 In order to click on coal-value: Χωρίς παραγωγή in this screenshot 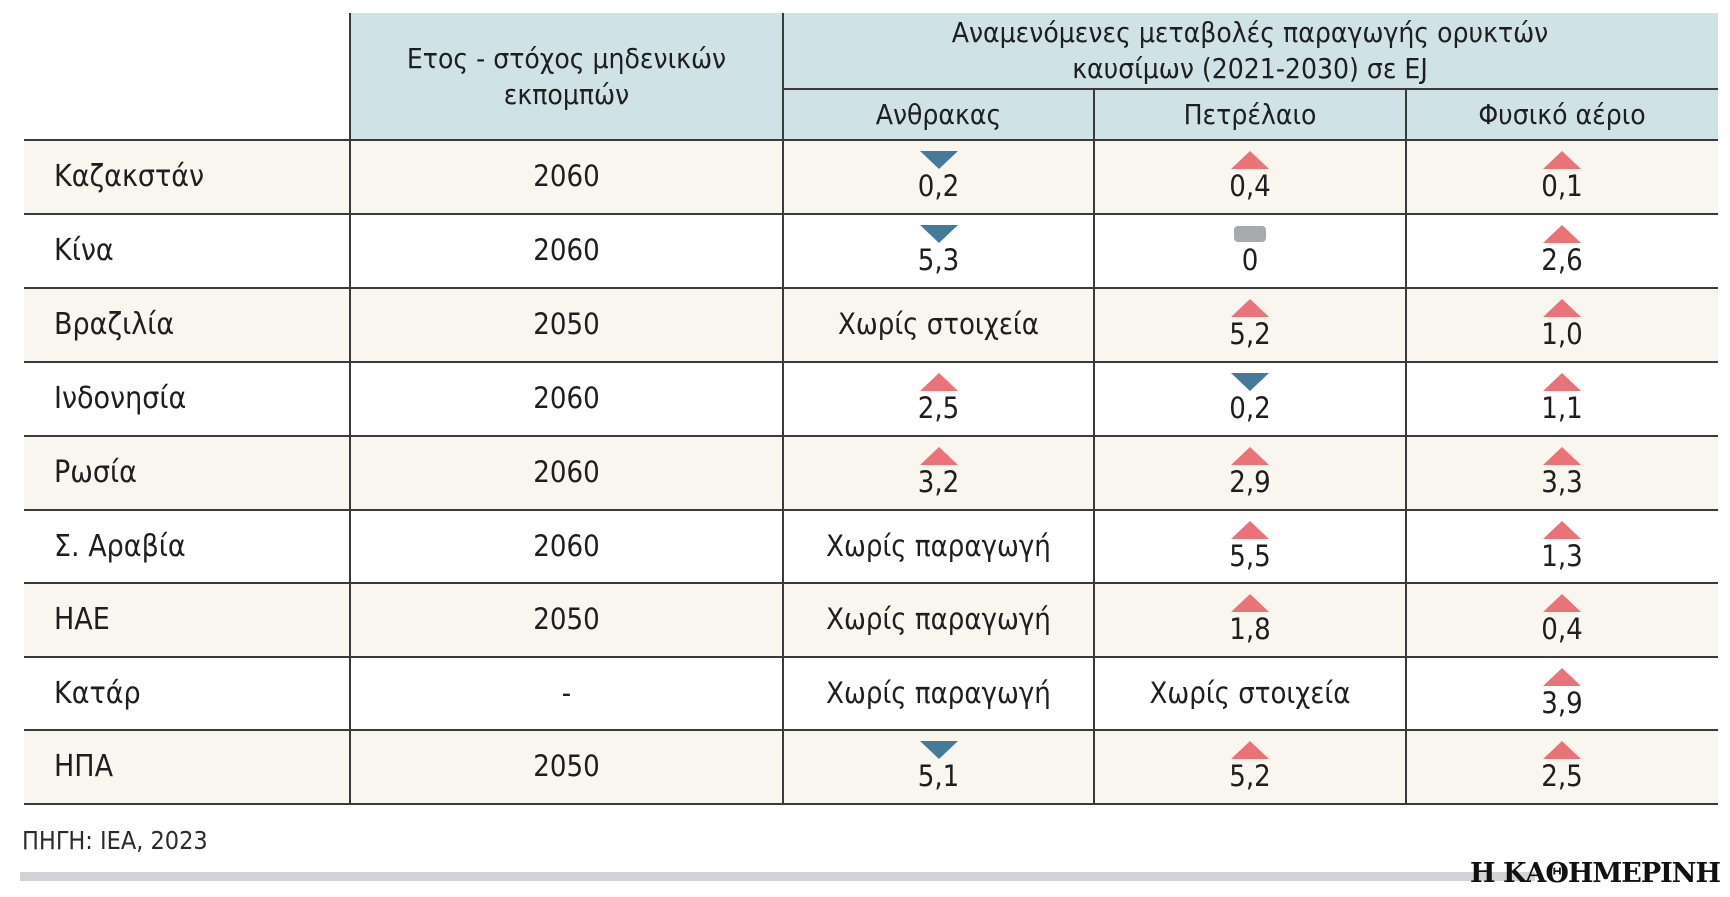, I will do `click(938, 619)`.